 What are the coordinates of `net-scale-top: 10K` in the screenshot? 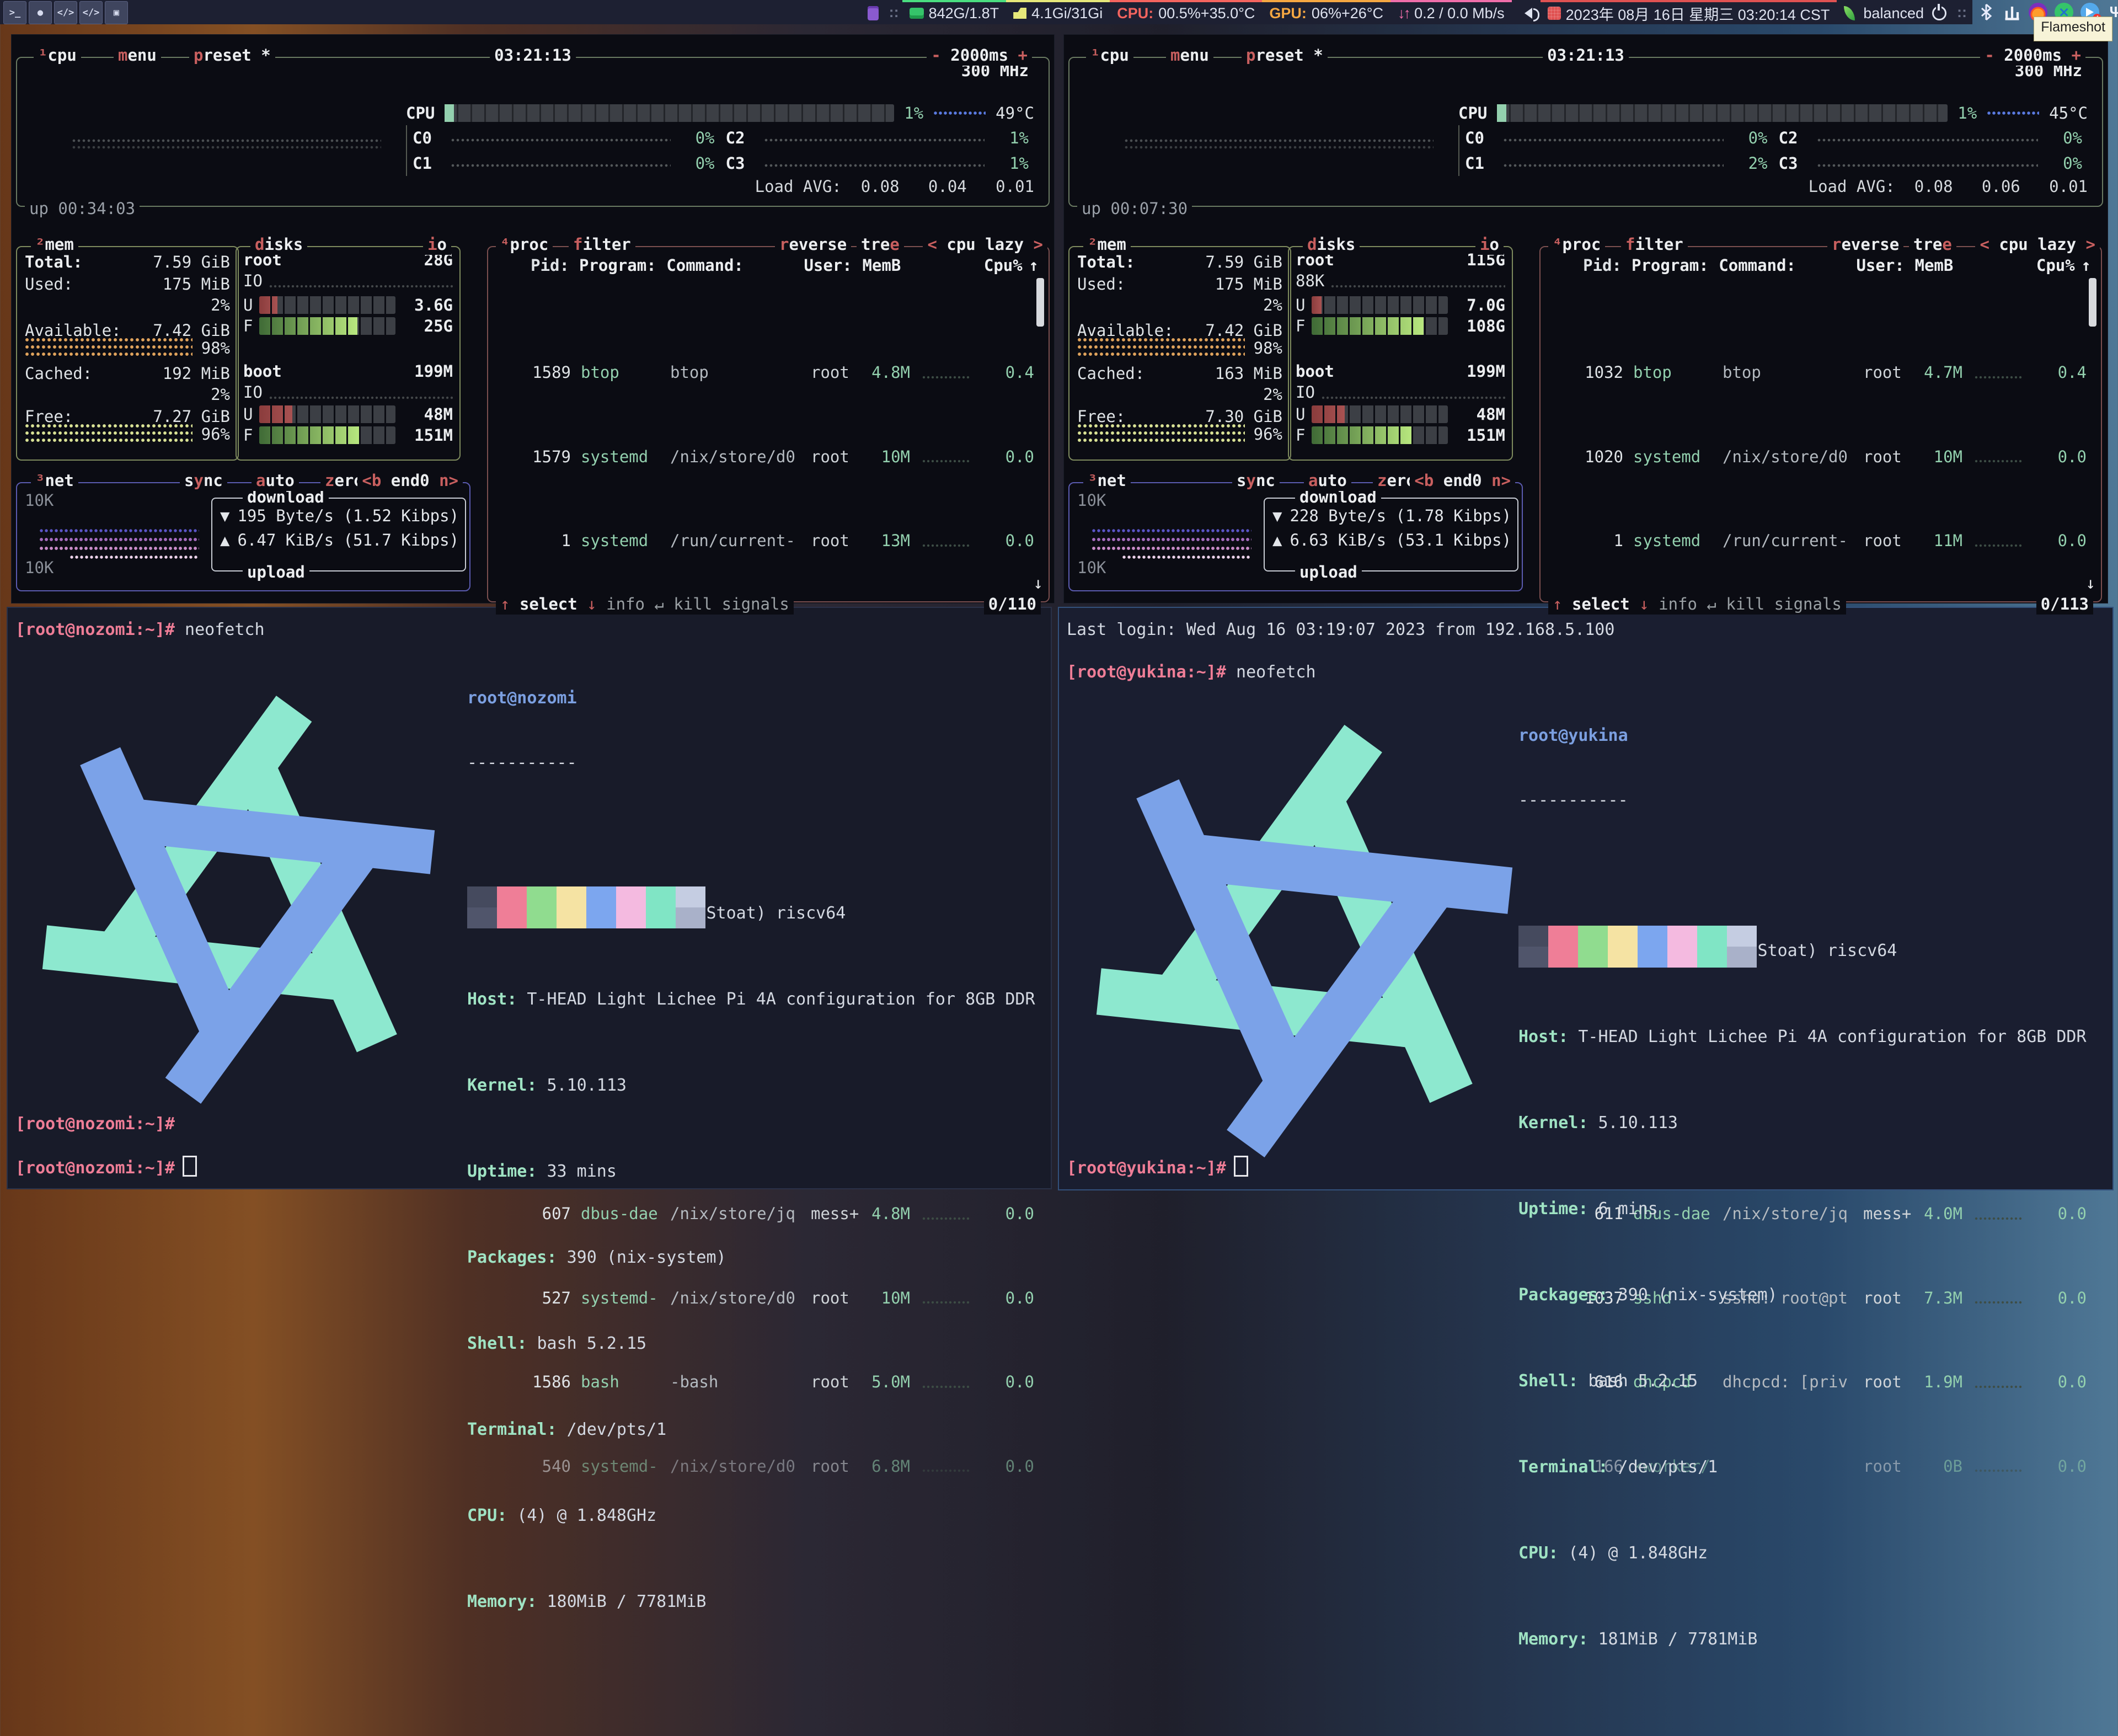 It's located at (39, 500).